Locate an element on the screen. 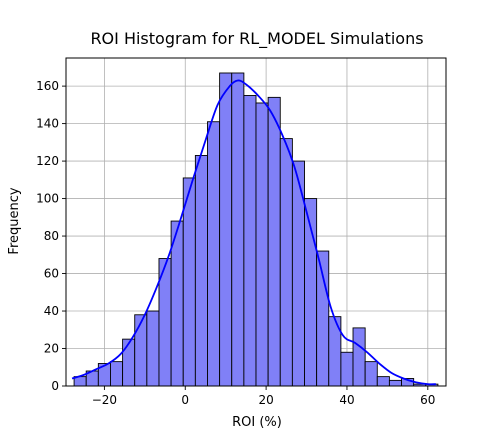 The width and height of the screenshot is (501, 434). y-axis-label: Frequency is located at coordinates (14, 220).